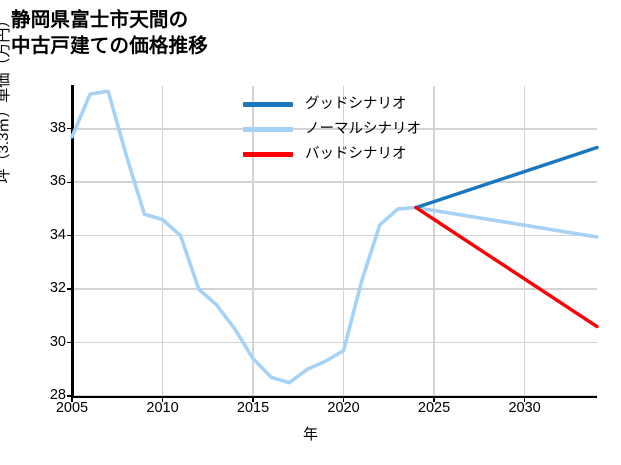  Describe the element at coordinates (57, 127) in the screenshot. I see `y-axis-tick-label: 38` at that location.